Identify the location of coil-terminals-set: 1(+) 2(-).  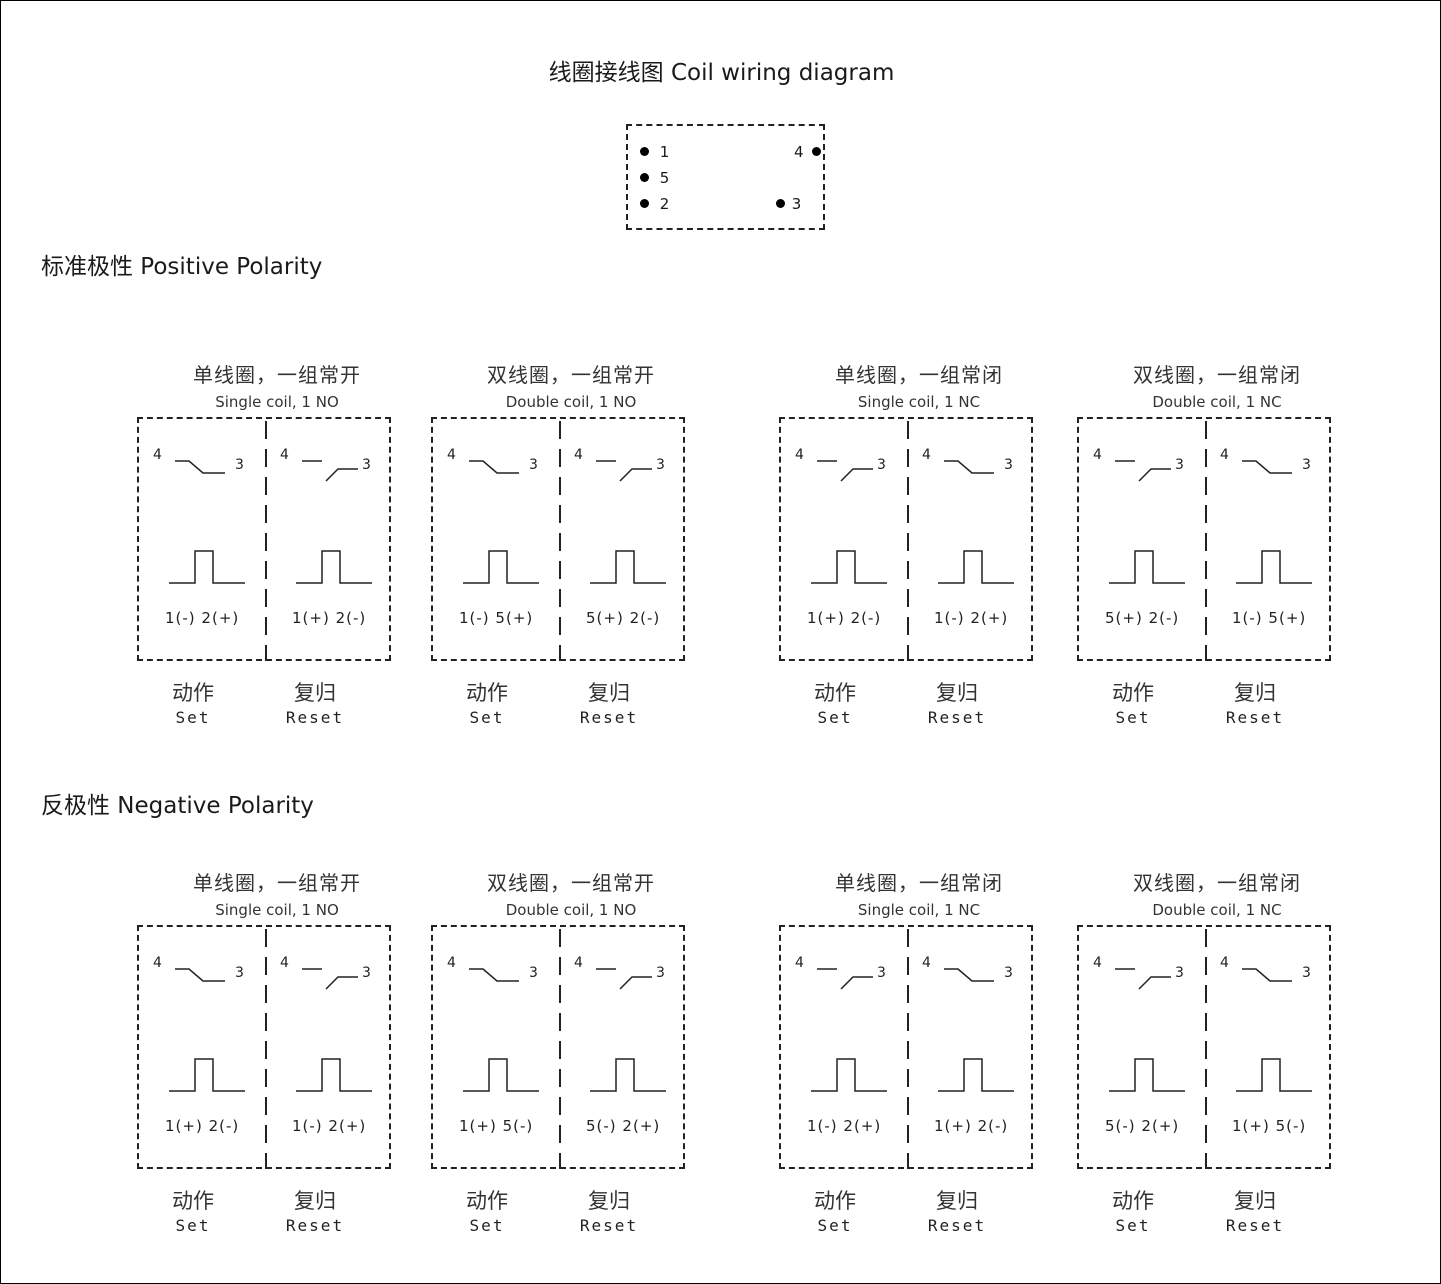
(844, 618).